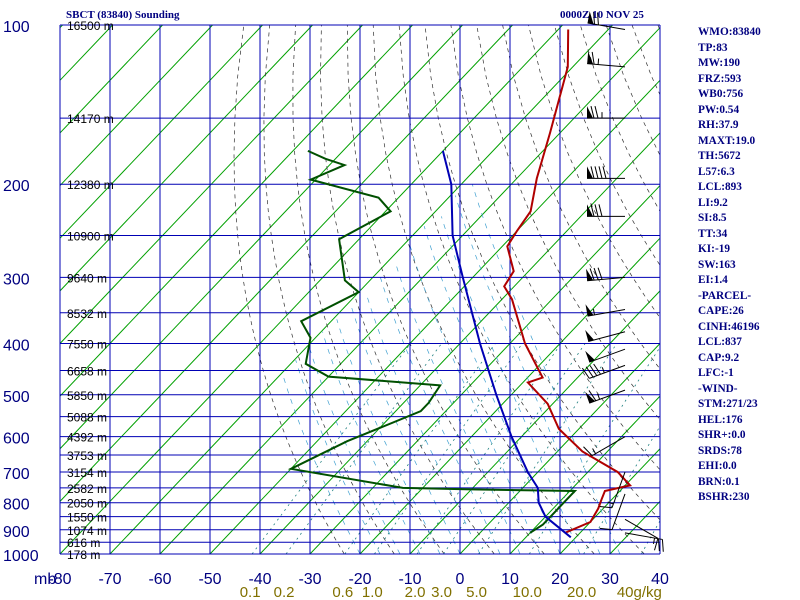 This screenshot has height=600, width=800. What do you see at coordinates (639, 592) in the screenshot?
I see `mixing-ratio-label: 40g/kg` at bounding box center [639, 592].